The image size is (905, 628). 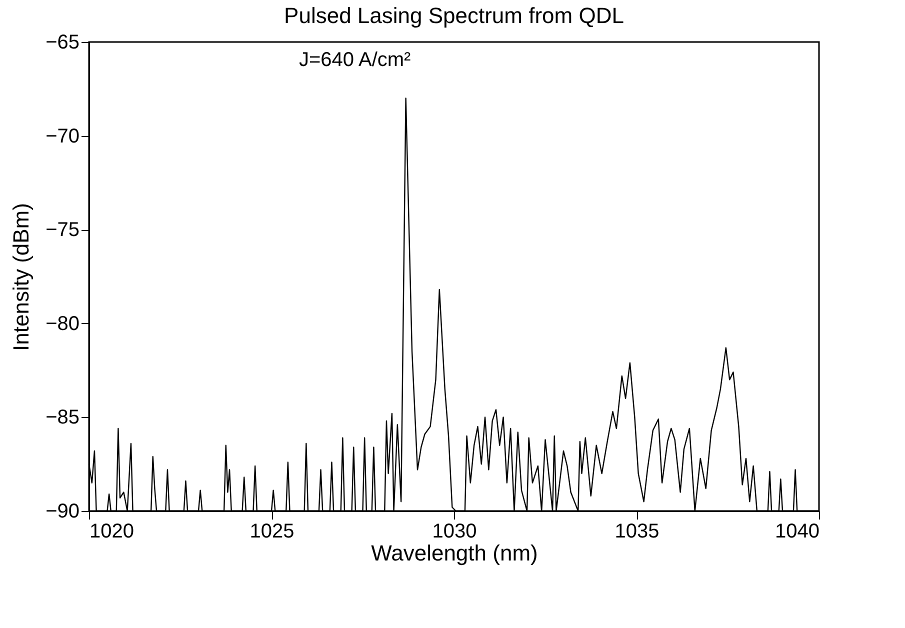 I want to click on chart-title: Pulsed Lasing Spectrum from QDL, so click(x=454, y=15).